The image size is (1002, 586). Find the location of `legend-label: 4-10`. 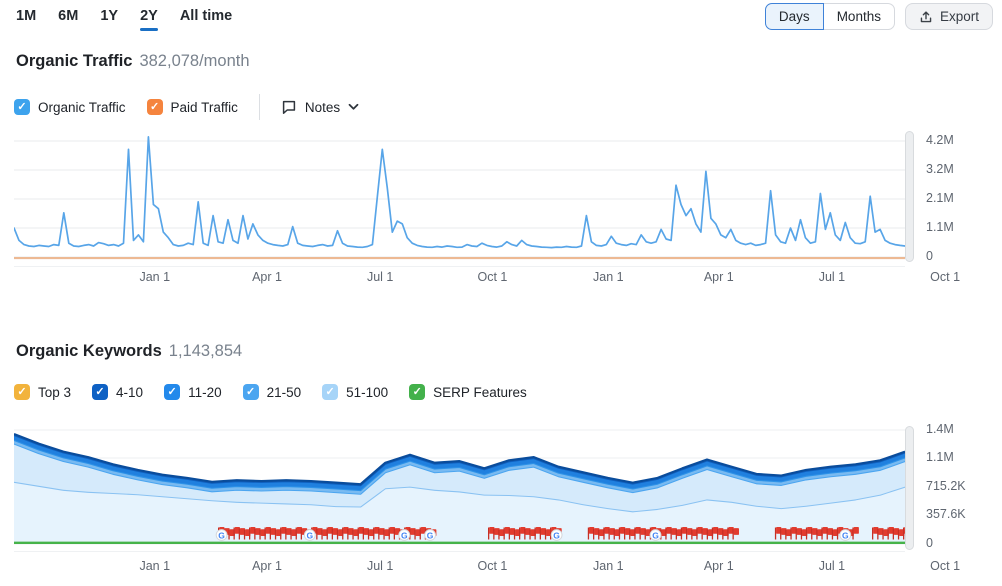

legend-label: 4-10 is located at coordinates (130, 392).